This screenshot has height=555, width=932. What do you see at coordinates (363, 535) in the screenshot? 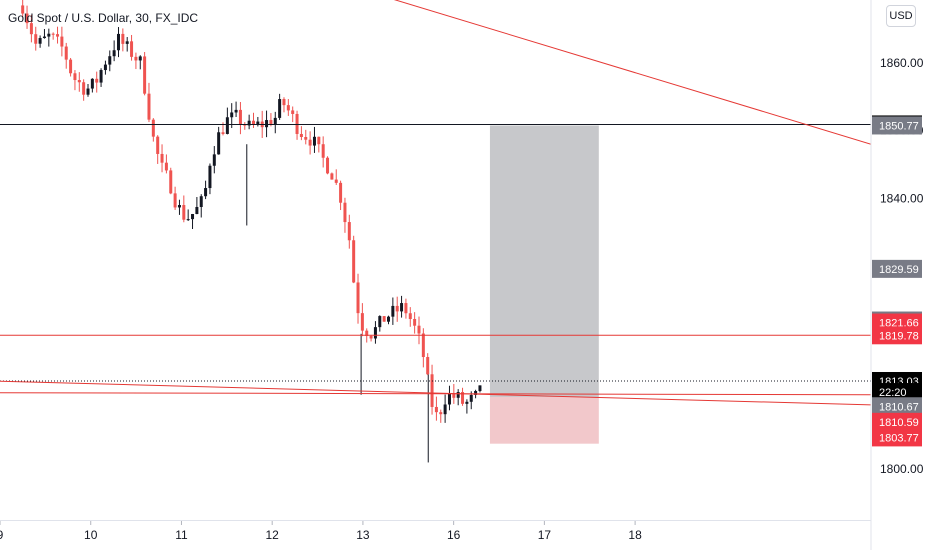
I see `x-tick-label: 13` at bounding box center [363, 535].